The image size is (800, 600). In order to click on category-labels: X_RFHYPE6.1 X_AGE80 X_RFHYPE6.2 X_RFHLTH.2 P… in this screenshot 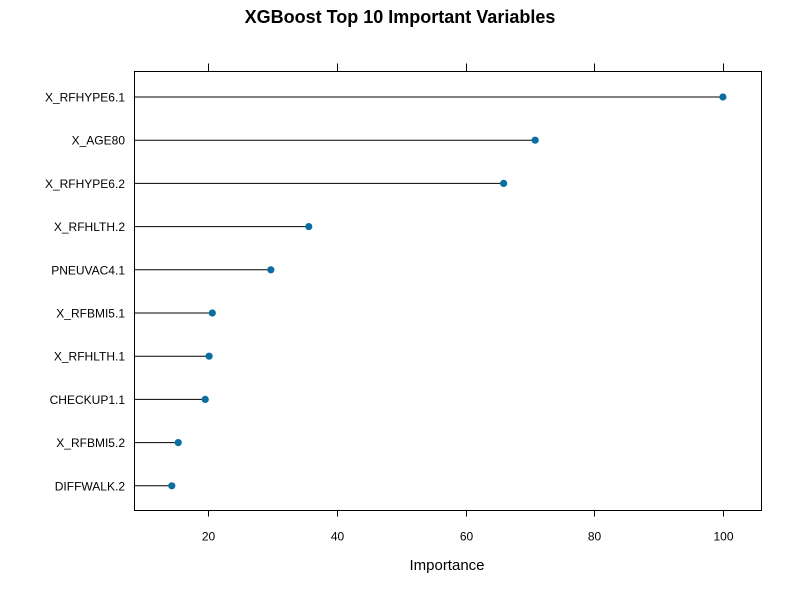, I will do `click(85, 292)`.